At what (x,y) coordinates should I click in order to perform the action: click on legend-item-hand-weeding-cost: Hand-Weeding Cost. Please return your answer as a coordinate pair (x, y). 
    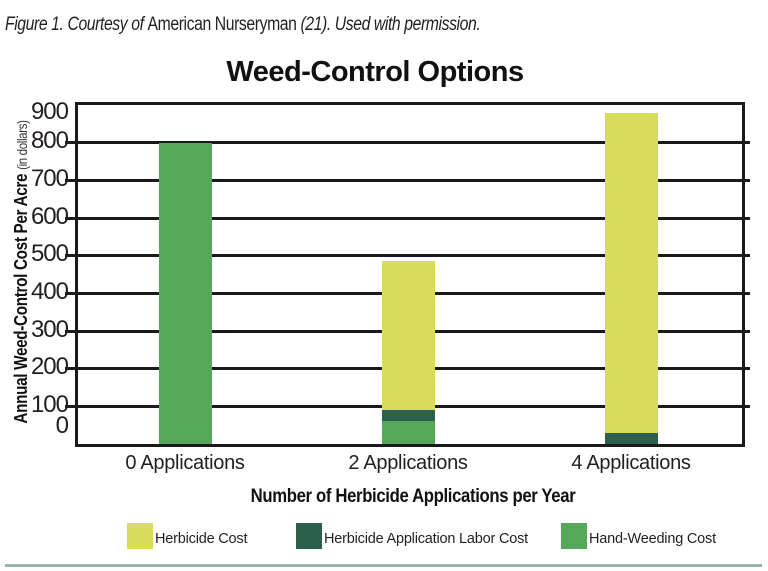
    Looking at the image, I should click on (638, 536).